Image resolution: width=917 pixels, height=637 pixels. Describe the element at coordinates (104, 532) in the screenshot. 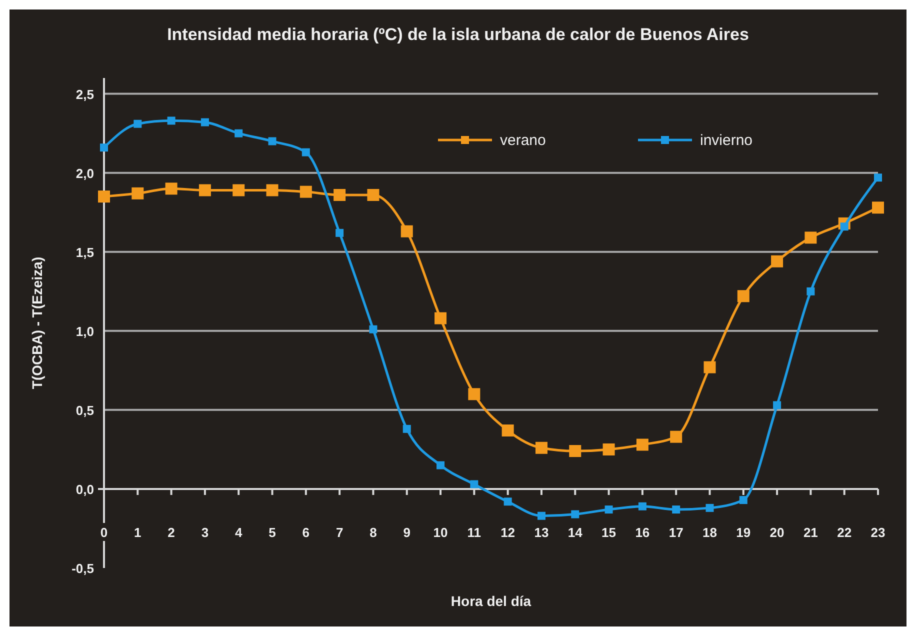

I see `x-tick-label: 0` at that location.